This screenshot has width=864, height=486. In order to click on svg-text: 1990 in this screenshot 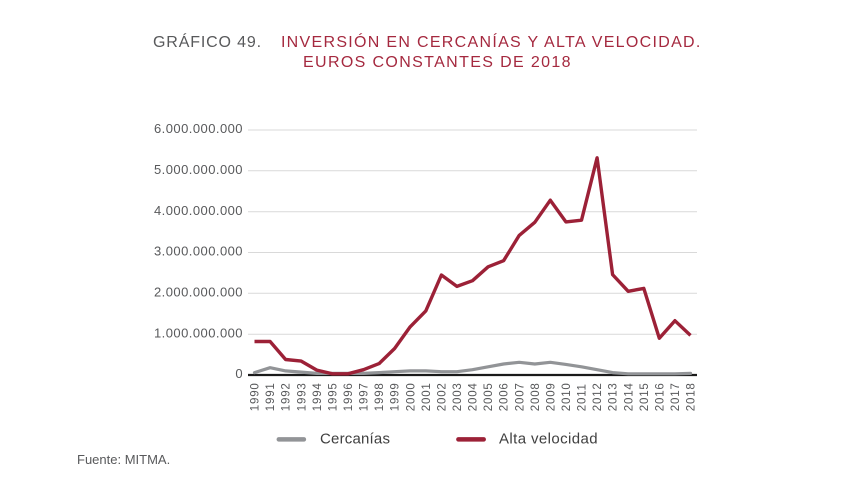, I will do `click(256, 396)`.